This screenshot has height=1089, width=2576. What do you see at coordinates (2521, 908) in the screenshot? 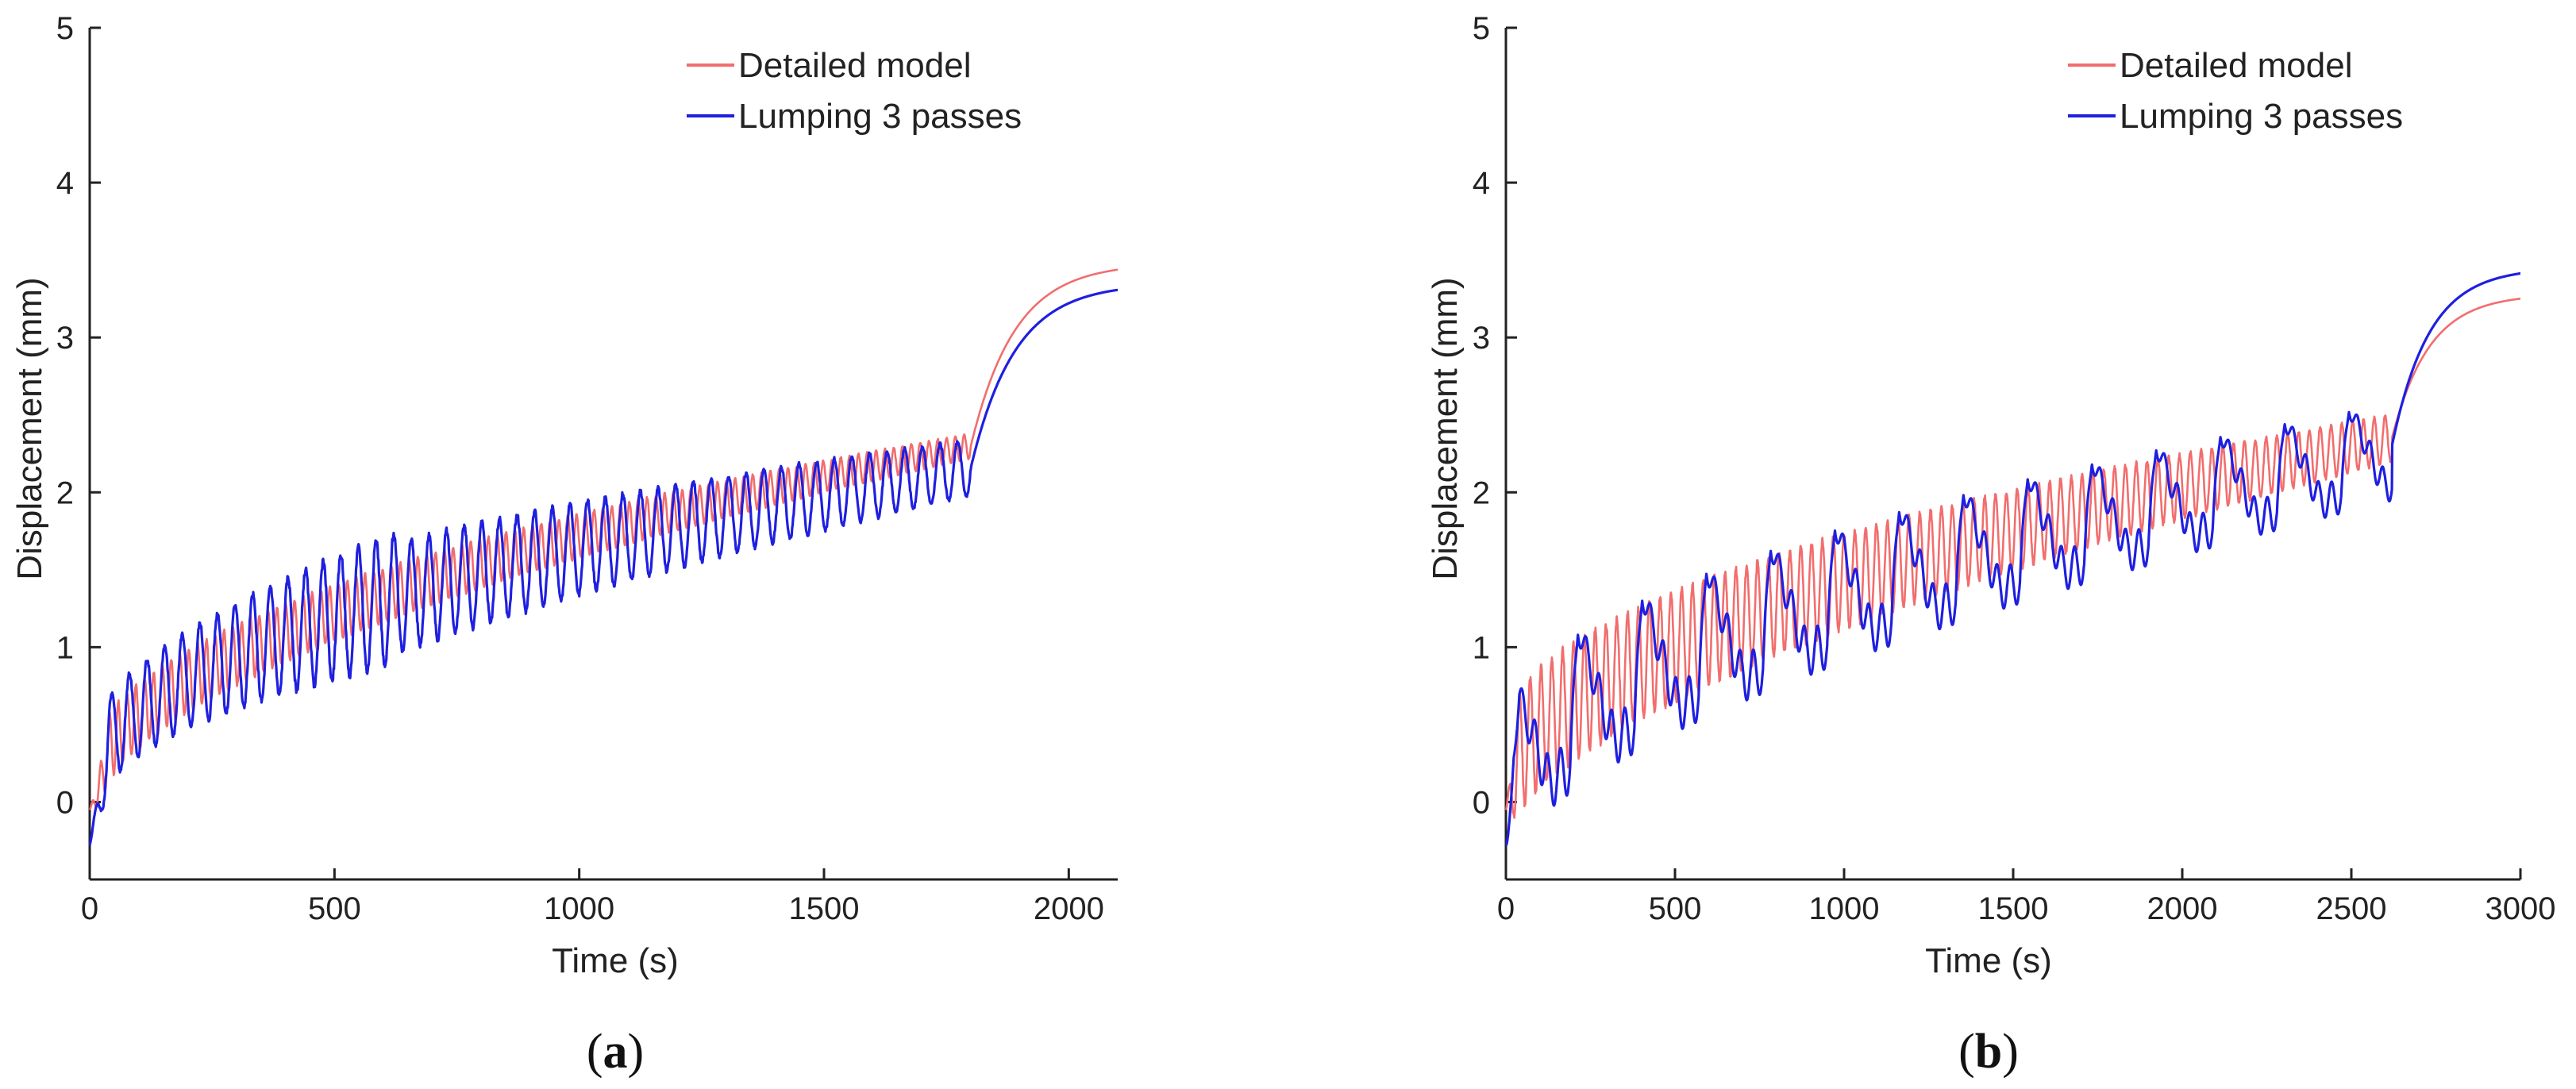
I see `x-tick-label: 3000` at bounding box center [2521, 908].